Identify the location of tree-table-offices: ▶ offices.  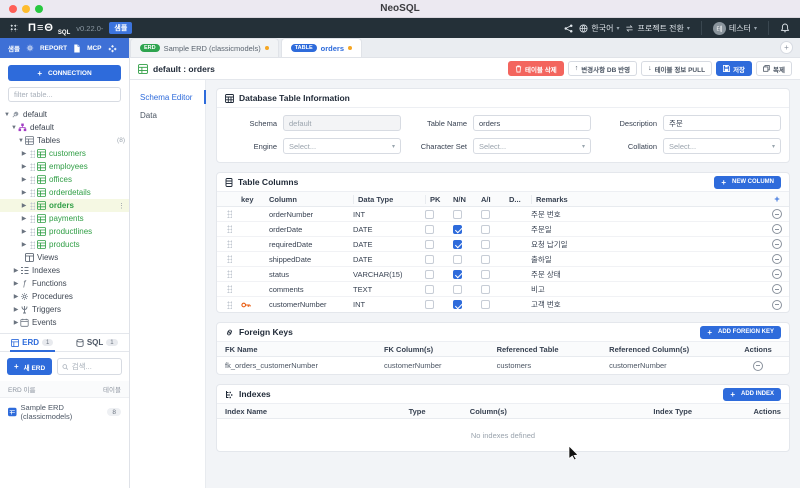
(46, 179).